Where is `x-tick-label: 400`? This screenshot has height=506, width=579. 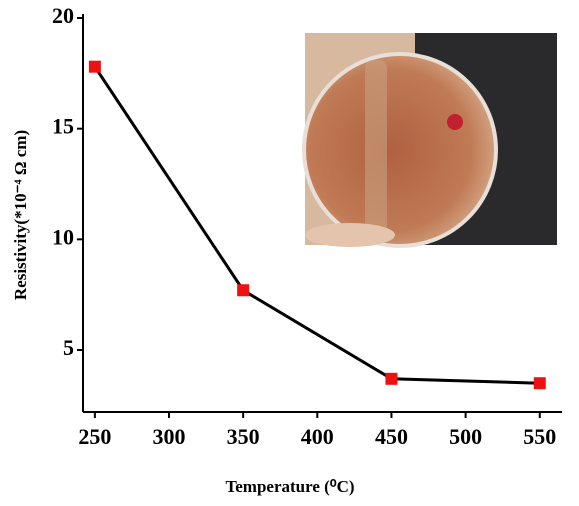
x-tick-label: 400 is located at coordinates (317, 436).